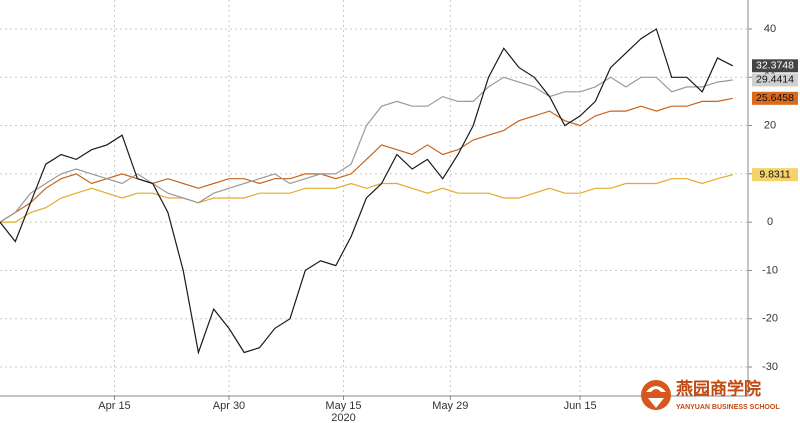 The width and height of the screenshot is (800, 423). I want to click on last-value-label: 32.3748, so click(775, 66).